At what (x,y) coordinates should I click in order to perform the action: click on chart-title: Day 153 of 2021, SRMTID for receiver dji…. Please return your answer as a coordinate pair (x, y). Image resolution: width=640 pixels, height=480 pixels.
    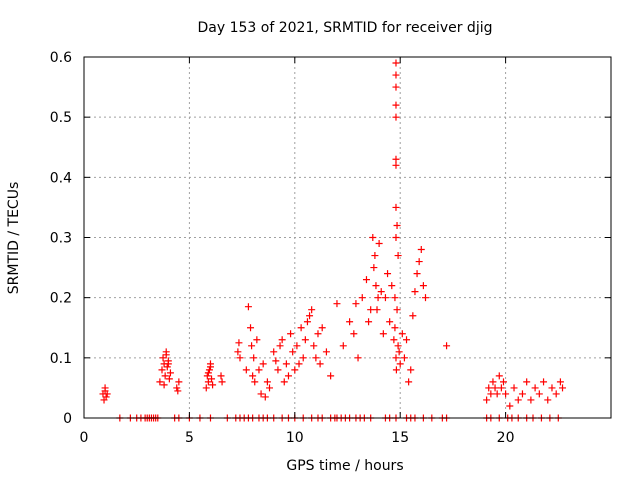
    Looking at the image, I should click on (345, 28).